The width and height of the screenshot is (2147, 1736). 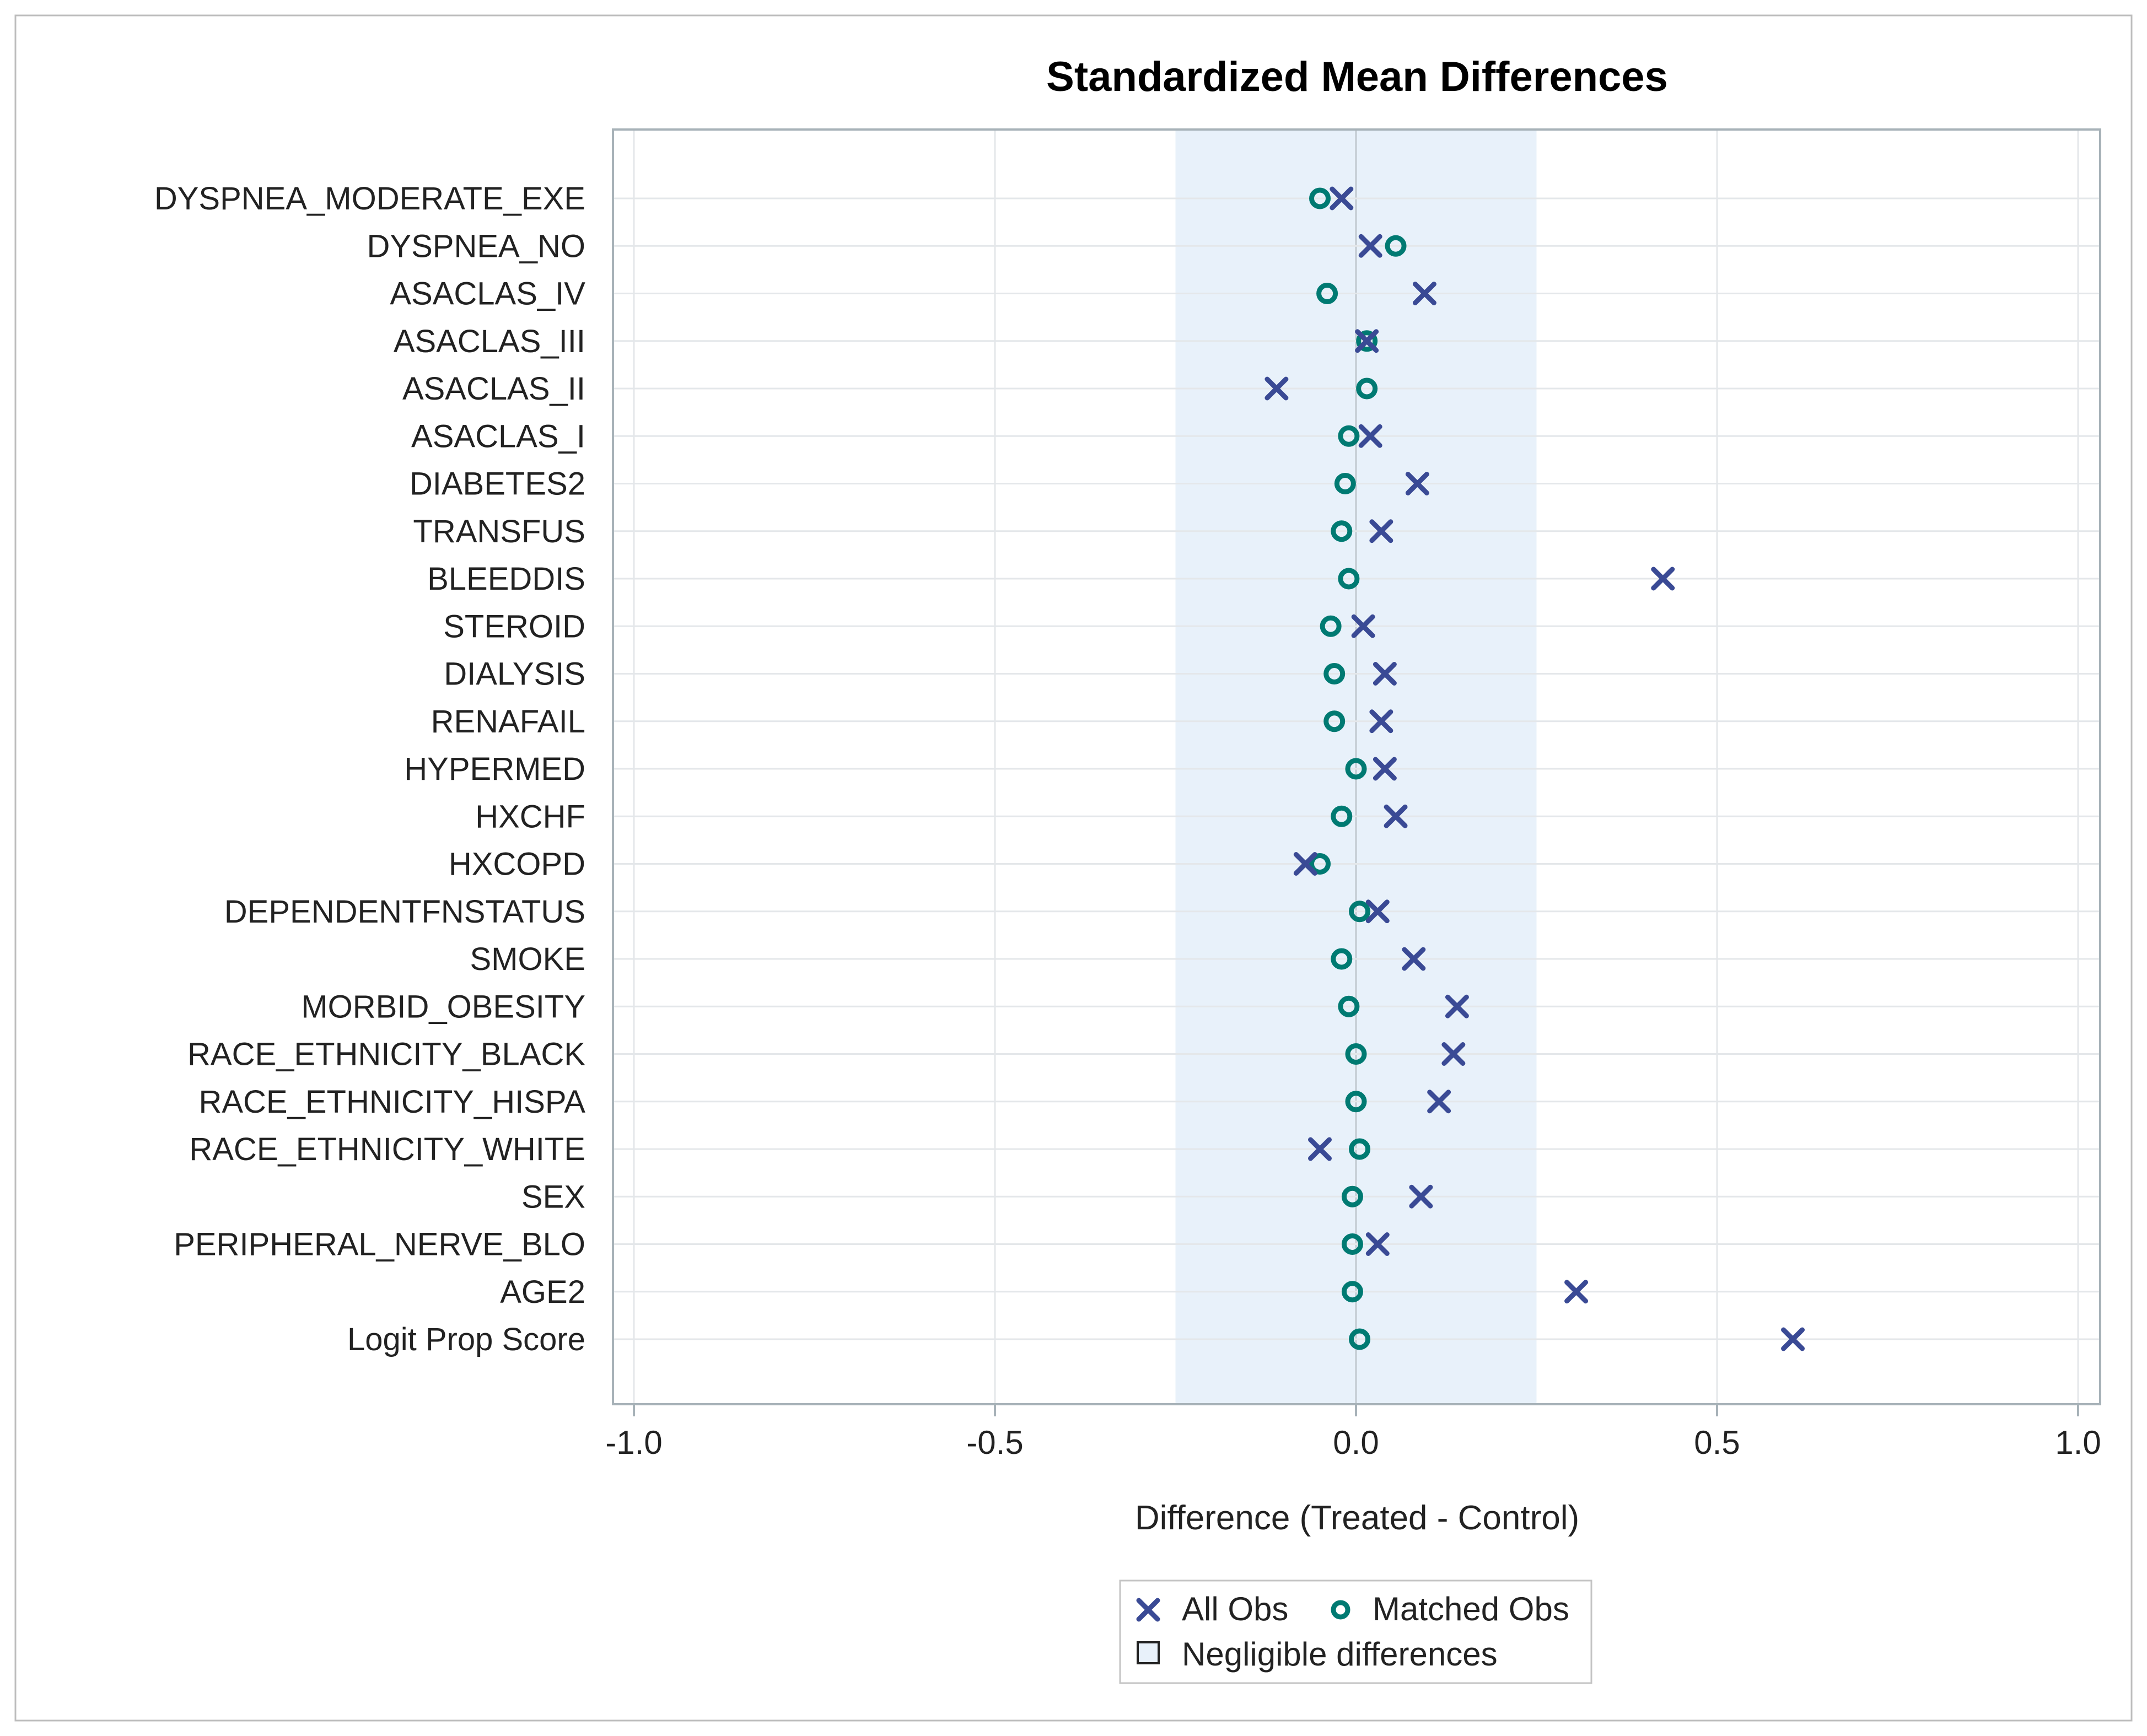 I want to click on x-axis-title: Difference (Treated - Control), so click(x=1357, y=1518).